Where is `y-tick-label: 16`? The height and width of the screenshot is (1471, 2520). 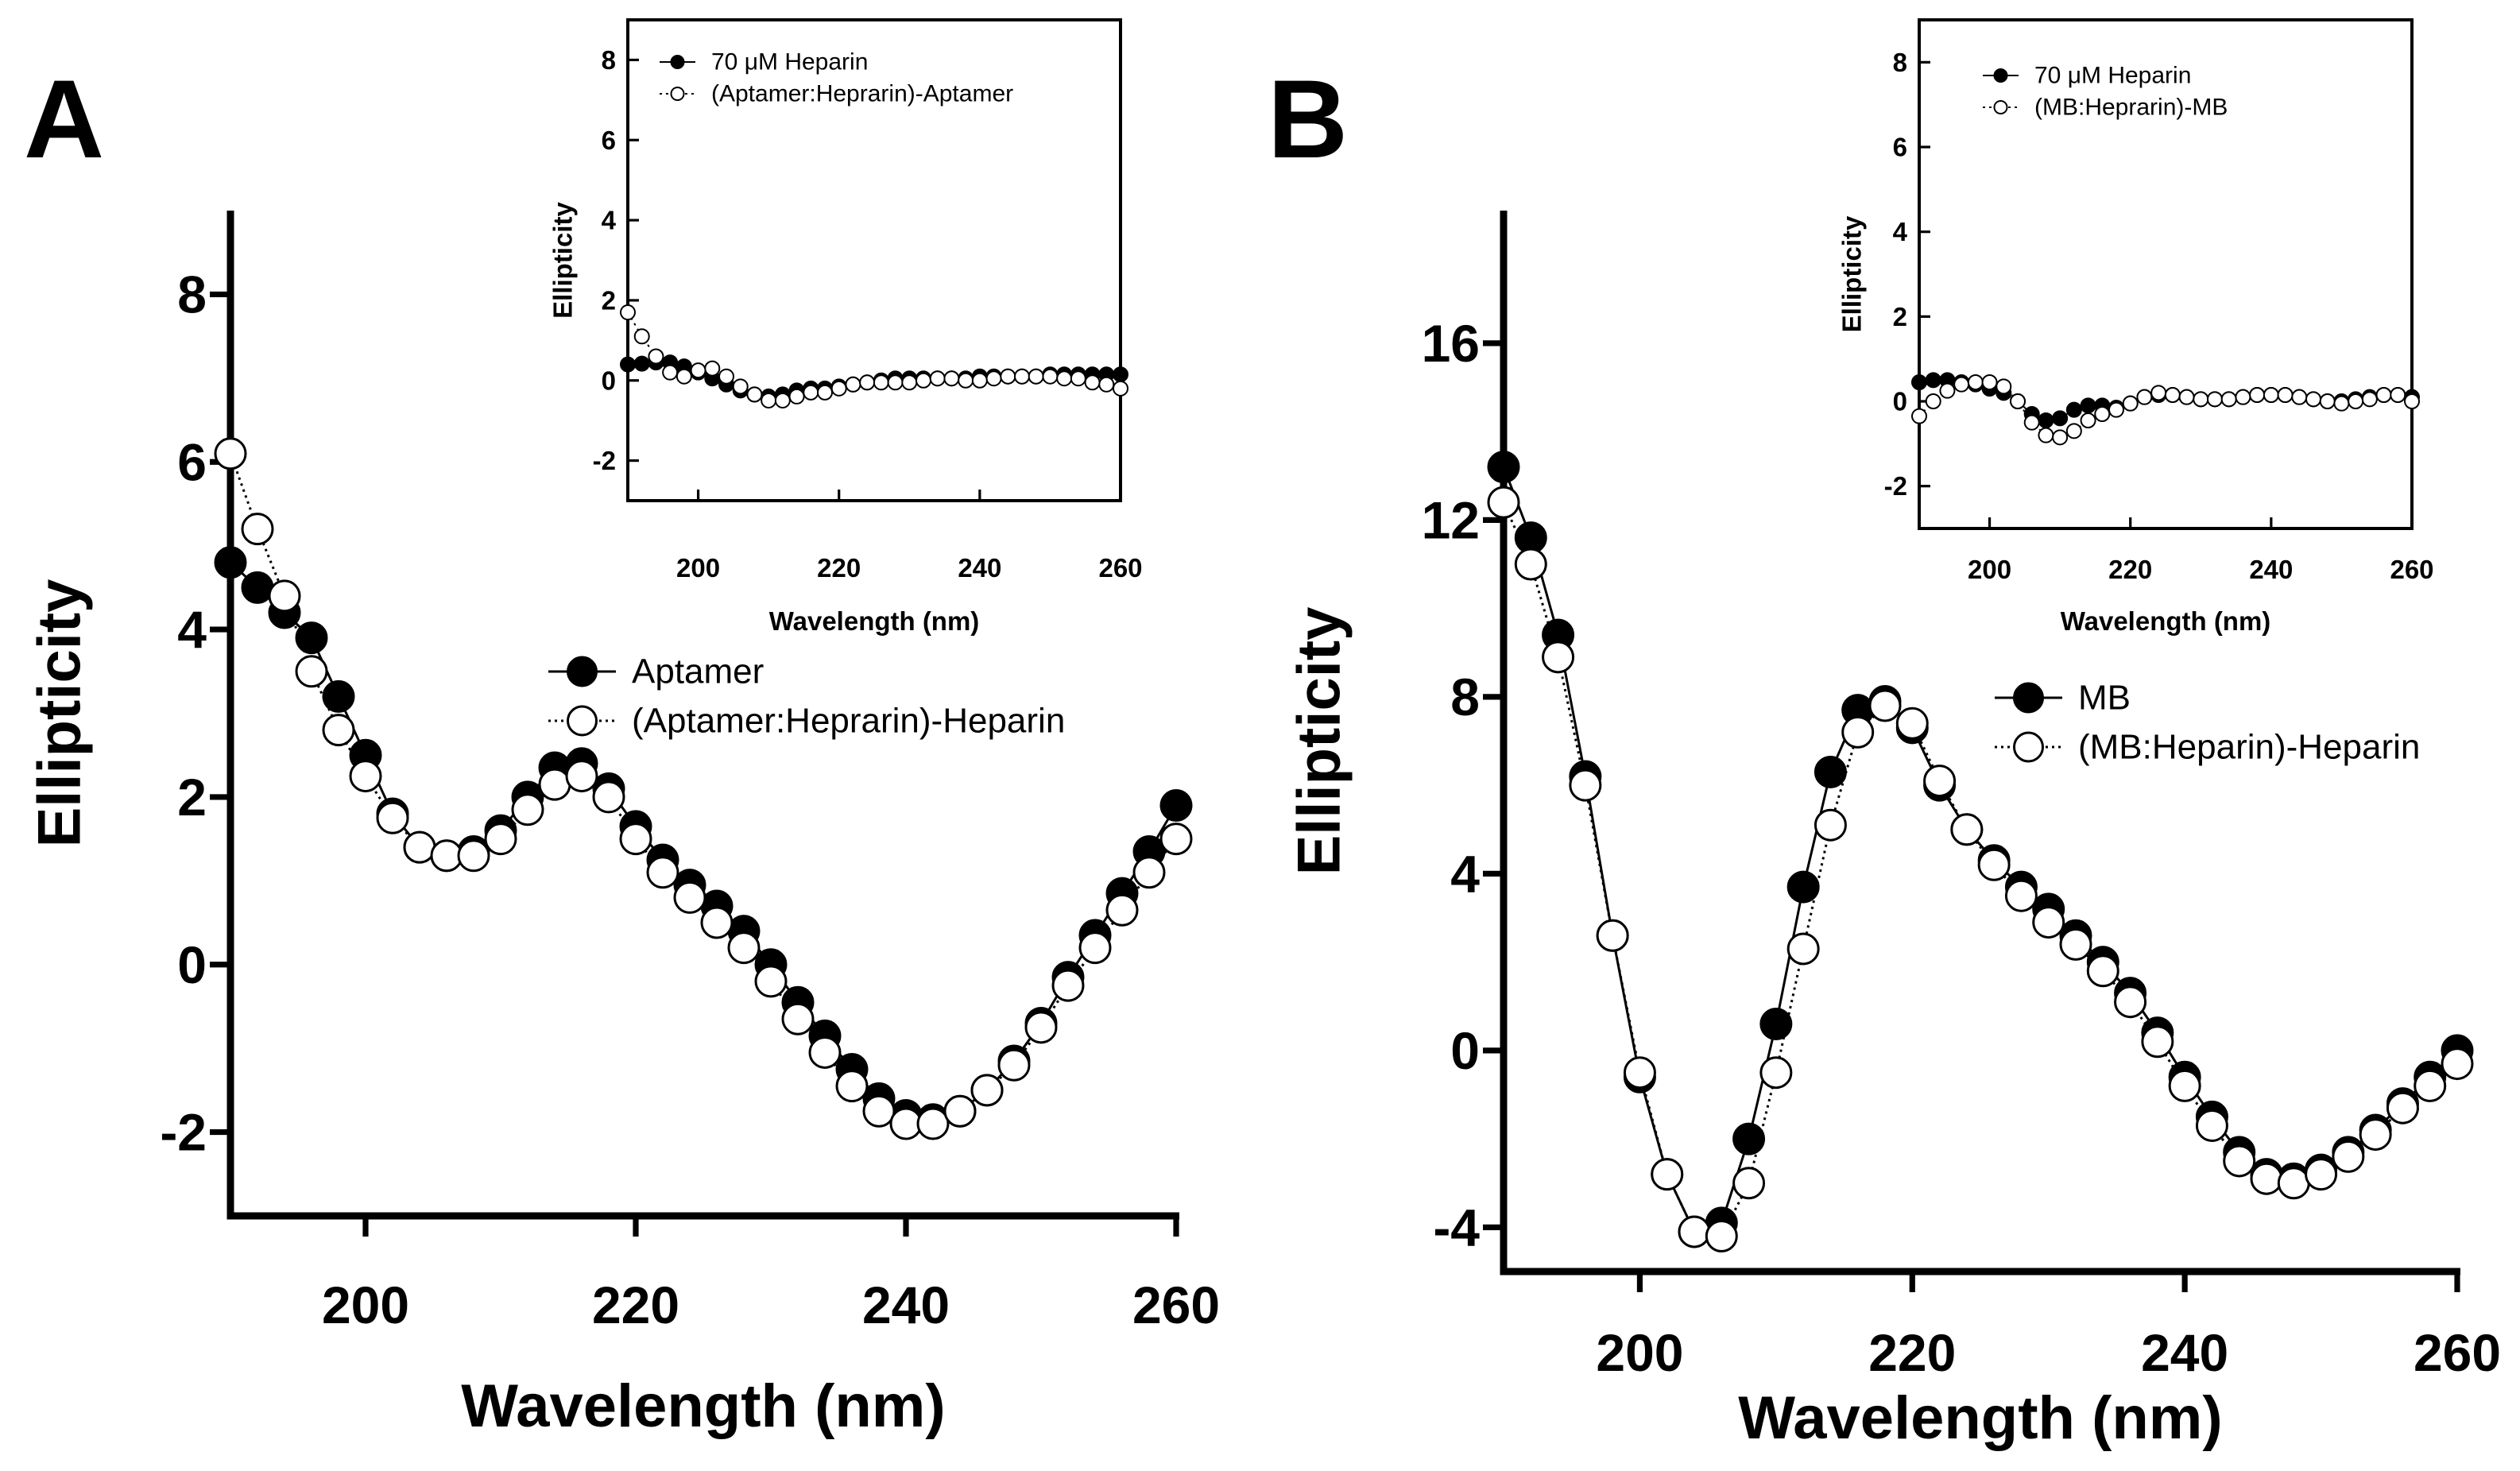
y-tick-label: 16 is located at coordinates (1451, 343).